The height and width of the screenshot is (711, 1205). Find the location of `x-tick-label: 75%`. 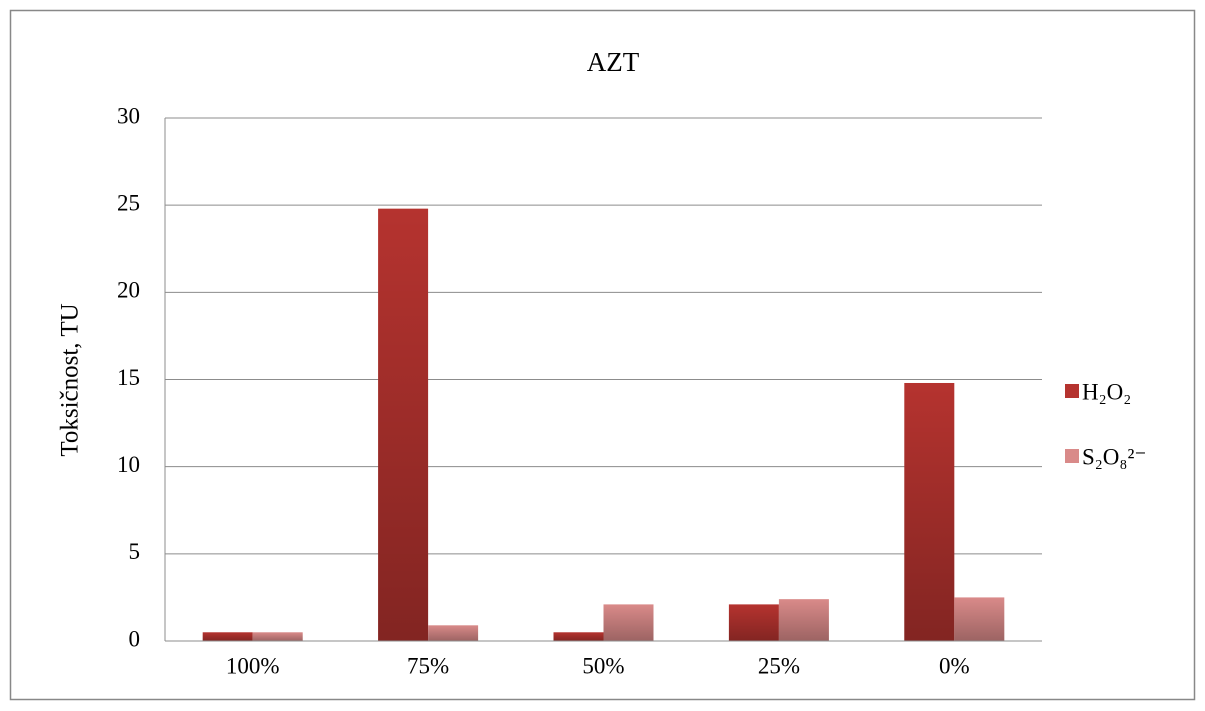

x-tick-label: 75% is located at coordinates (428, 665).